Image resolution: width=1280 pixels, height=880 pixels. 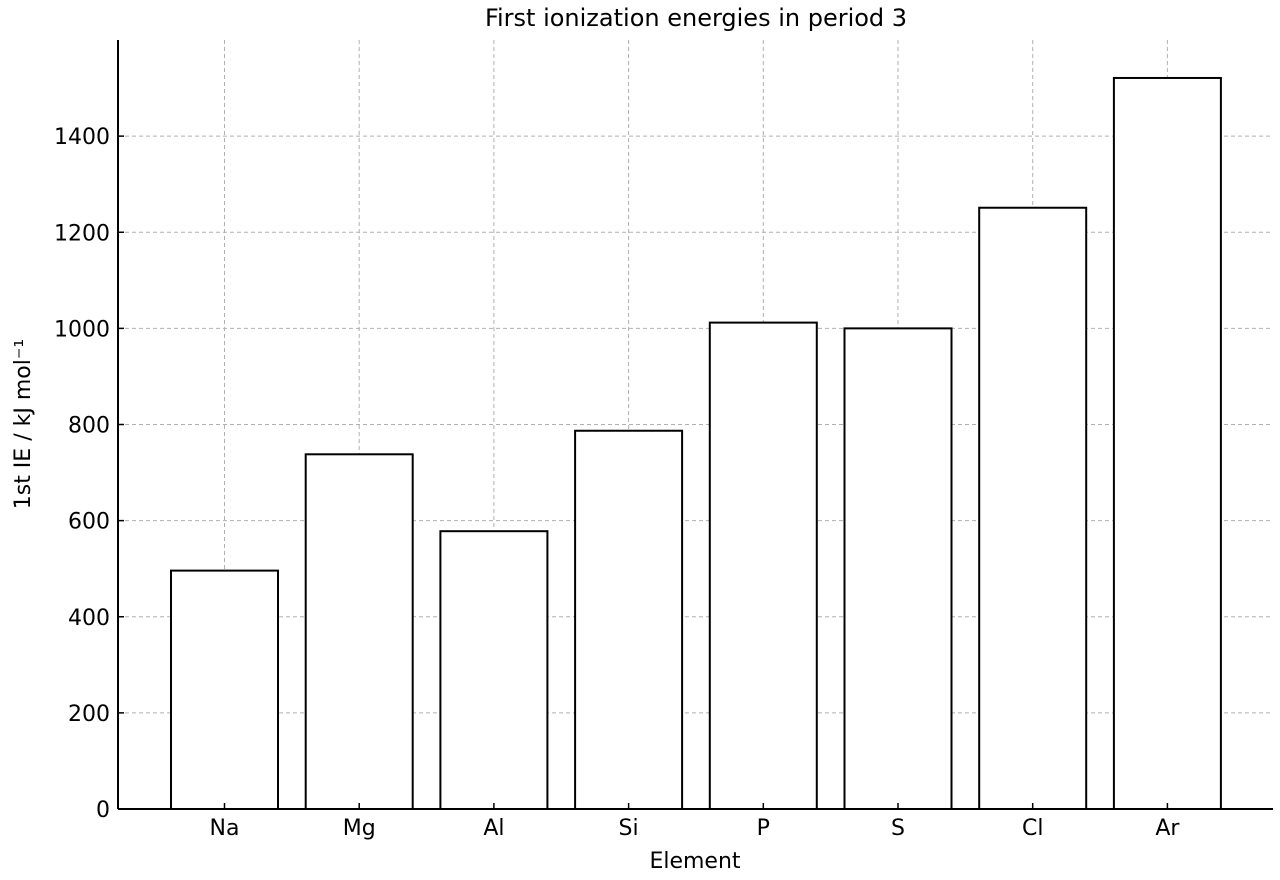 I want to click on x-tick-label: Ar, so click(x=1167, y=828).